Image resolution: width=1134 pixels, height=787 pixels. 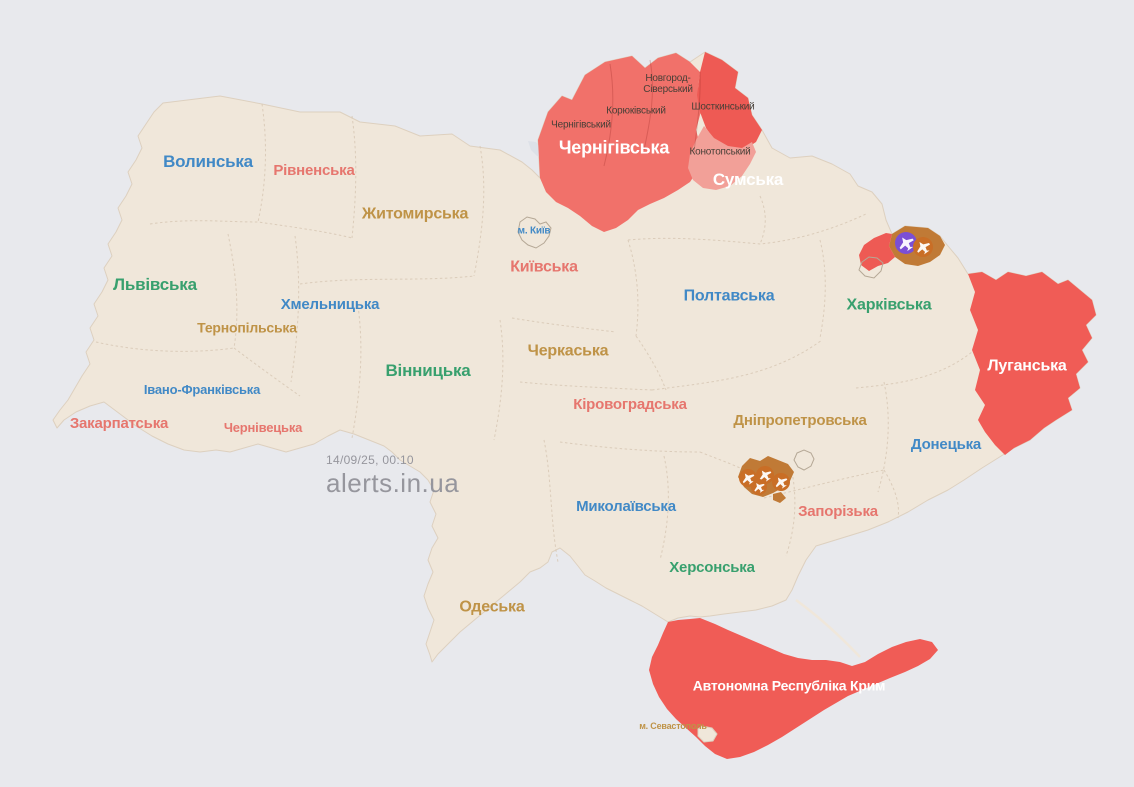 What do you see at coordinates (877, 252) in the screenshot?
I see `region-kharkiv-border-alert` at bounding box center [877, 252].